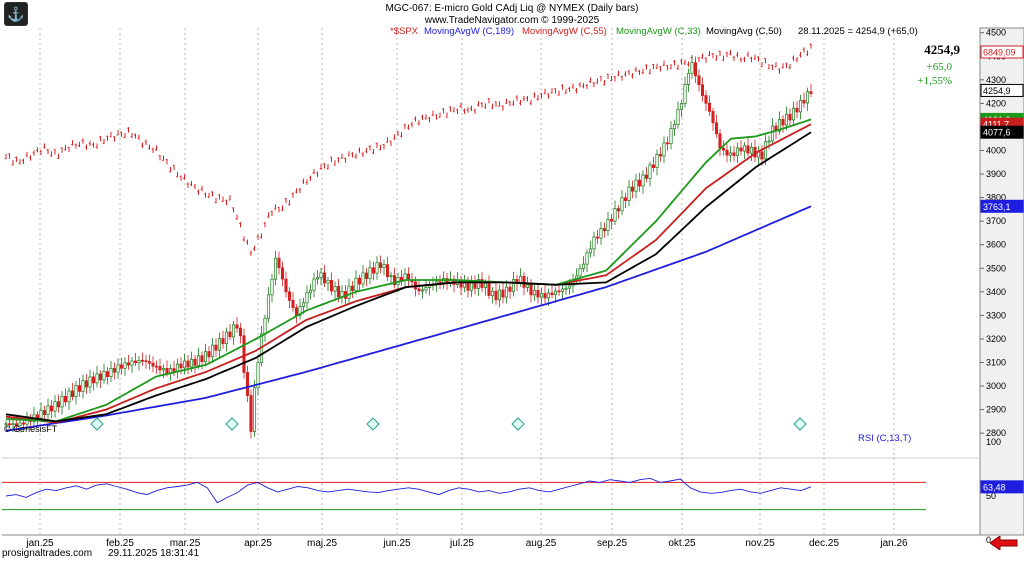 Image resolution: width=1024 pixels, height=561 pixels. Describe the element at coordinates (996, 125) in the screenshot. I see `last-value-tag-ma55: 4111,7` at that location.